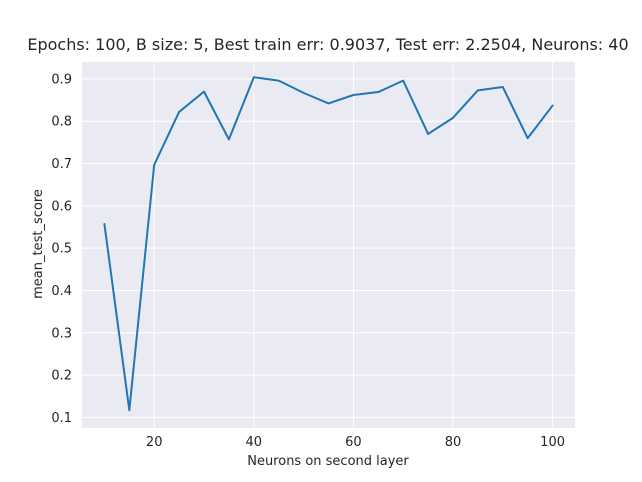 The width and height of the screenshot is (642, 482). Describe the element at coordinates (61, 164) in the screenshot. I see `y-tick-label: 0.7` at that location.